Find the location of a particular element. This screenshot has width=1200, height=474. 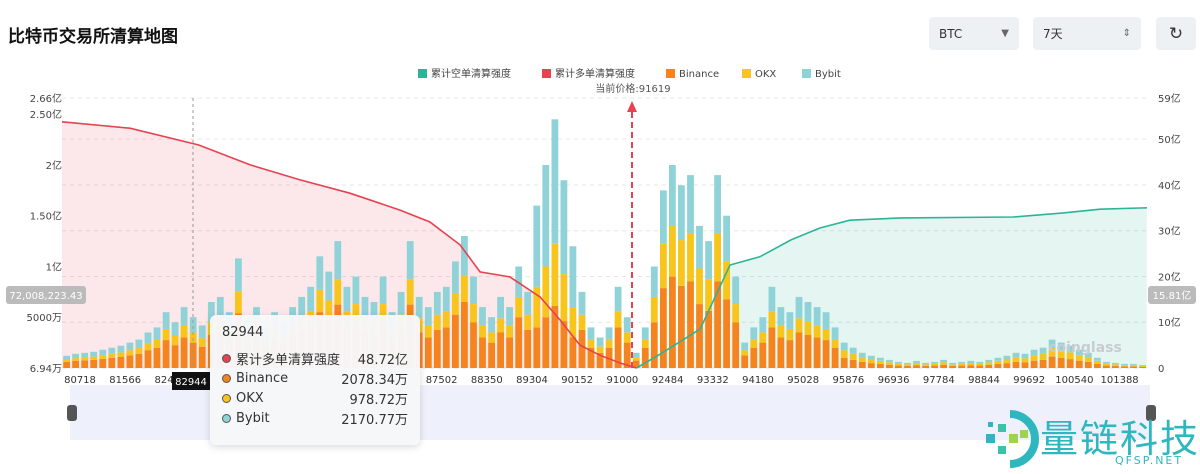

legend-item: OKX is located at coordinates (765, 74).